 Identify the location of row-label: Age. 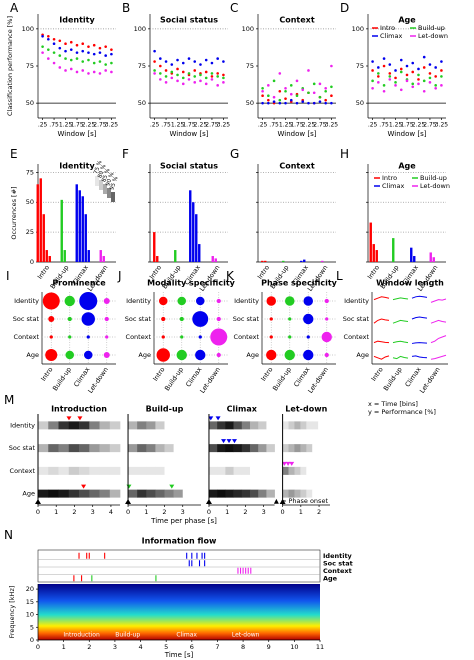
(28, 494).